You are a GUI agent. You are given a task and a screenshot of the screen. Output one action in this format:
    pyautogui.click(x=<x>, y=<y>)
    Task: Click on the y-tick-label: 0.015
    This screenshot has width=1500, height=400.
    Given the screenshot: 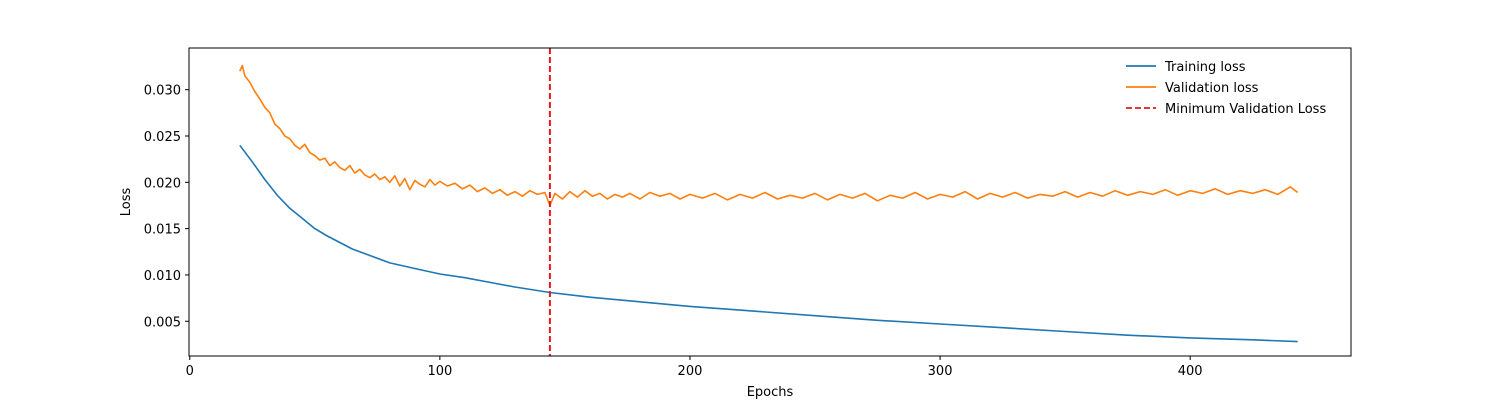 What is the action you would take?
    pyautogui.click(x=162, y=230)
    